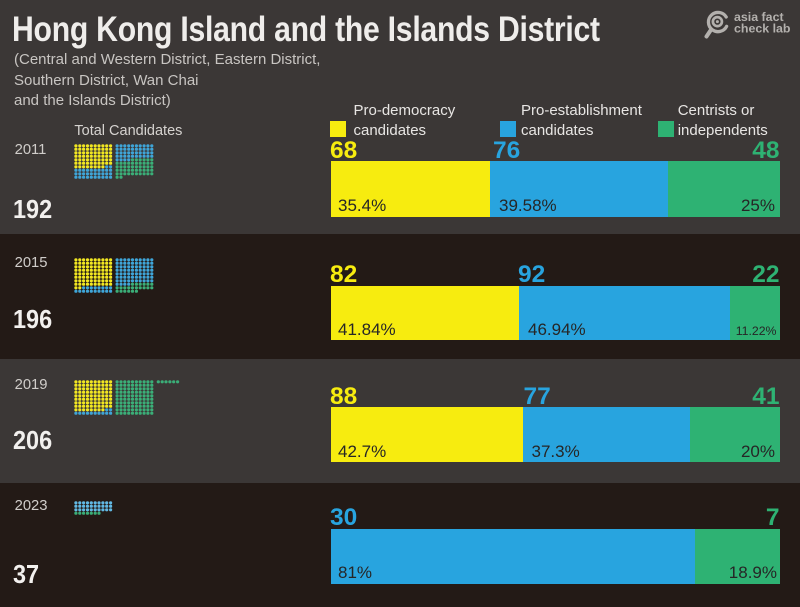 The image size is (800, 607). What do you see at coordinates (762, 29) in the screenshot?
I see `svg-text: check lab` at bounding box center [762, 29].